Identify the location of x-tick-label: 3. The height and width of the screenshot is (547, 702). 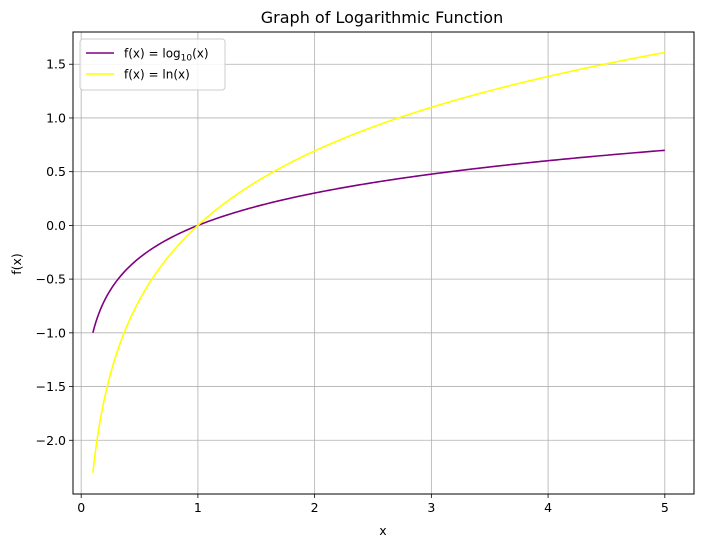
(431, 507).